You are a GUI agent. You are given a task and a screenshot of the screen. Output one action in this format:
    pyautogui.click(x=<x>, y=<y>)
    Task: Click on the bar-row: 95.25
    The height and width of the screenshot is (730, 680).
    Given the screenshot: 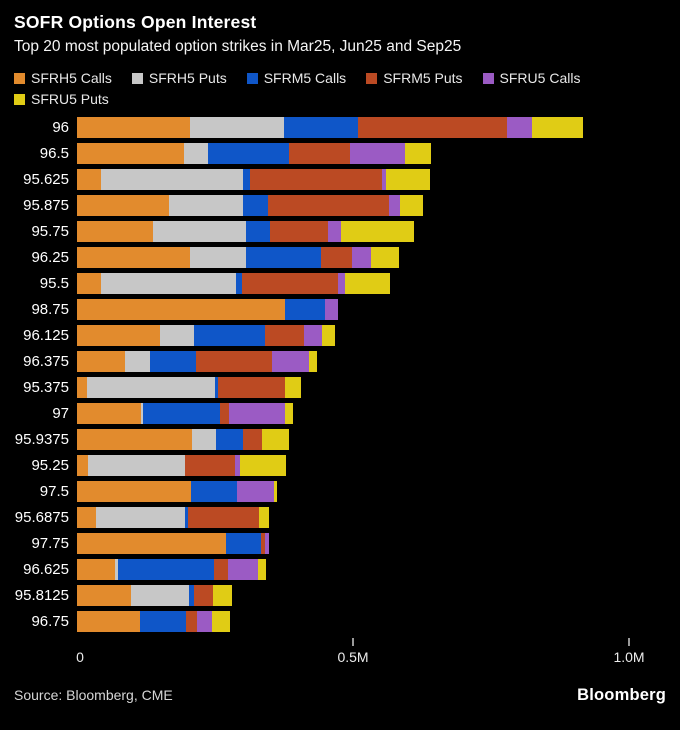 What is the action you would take?
    pyautogui.click(x=340, y=465)
    